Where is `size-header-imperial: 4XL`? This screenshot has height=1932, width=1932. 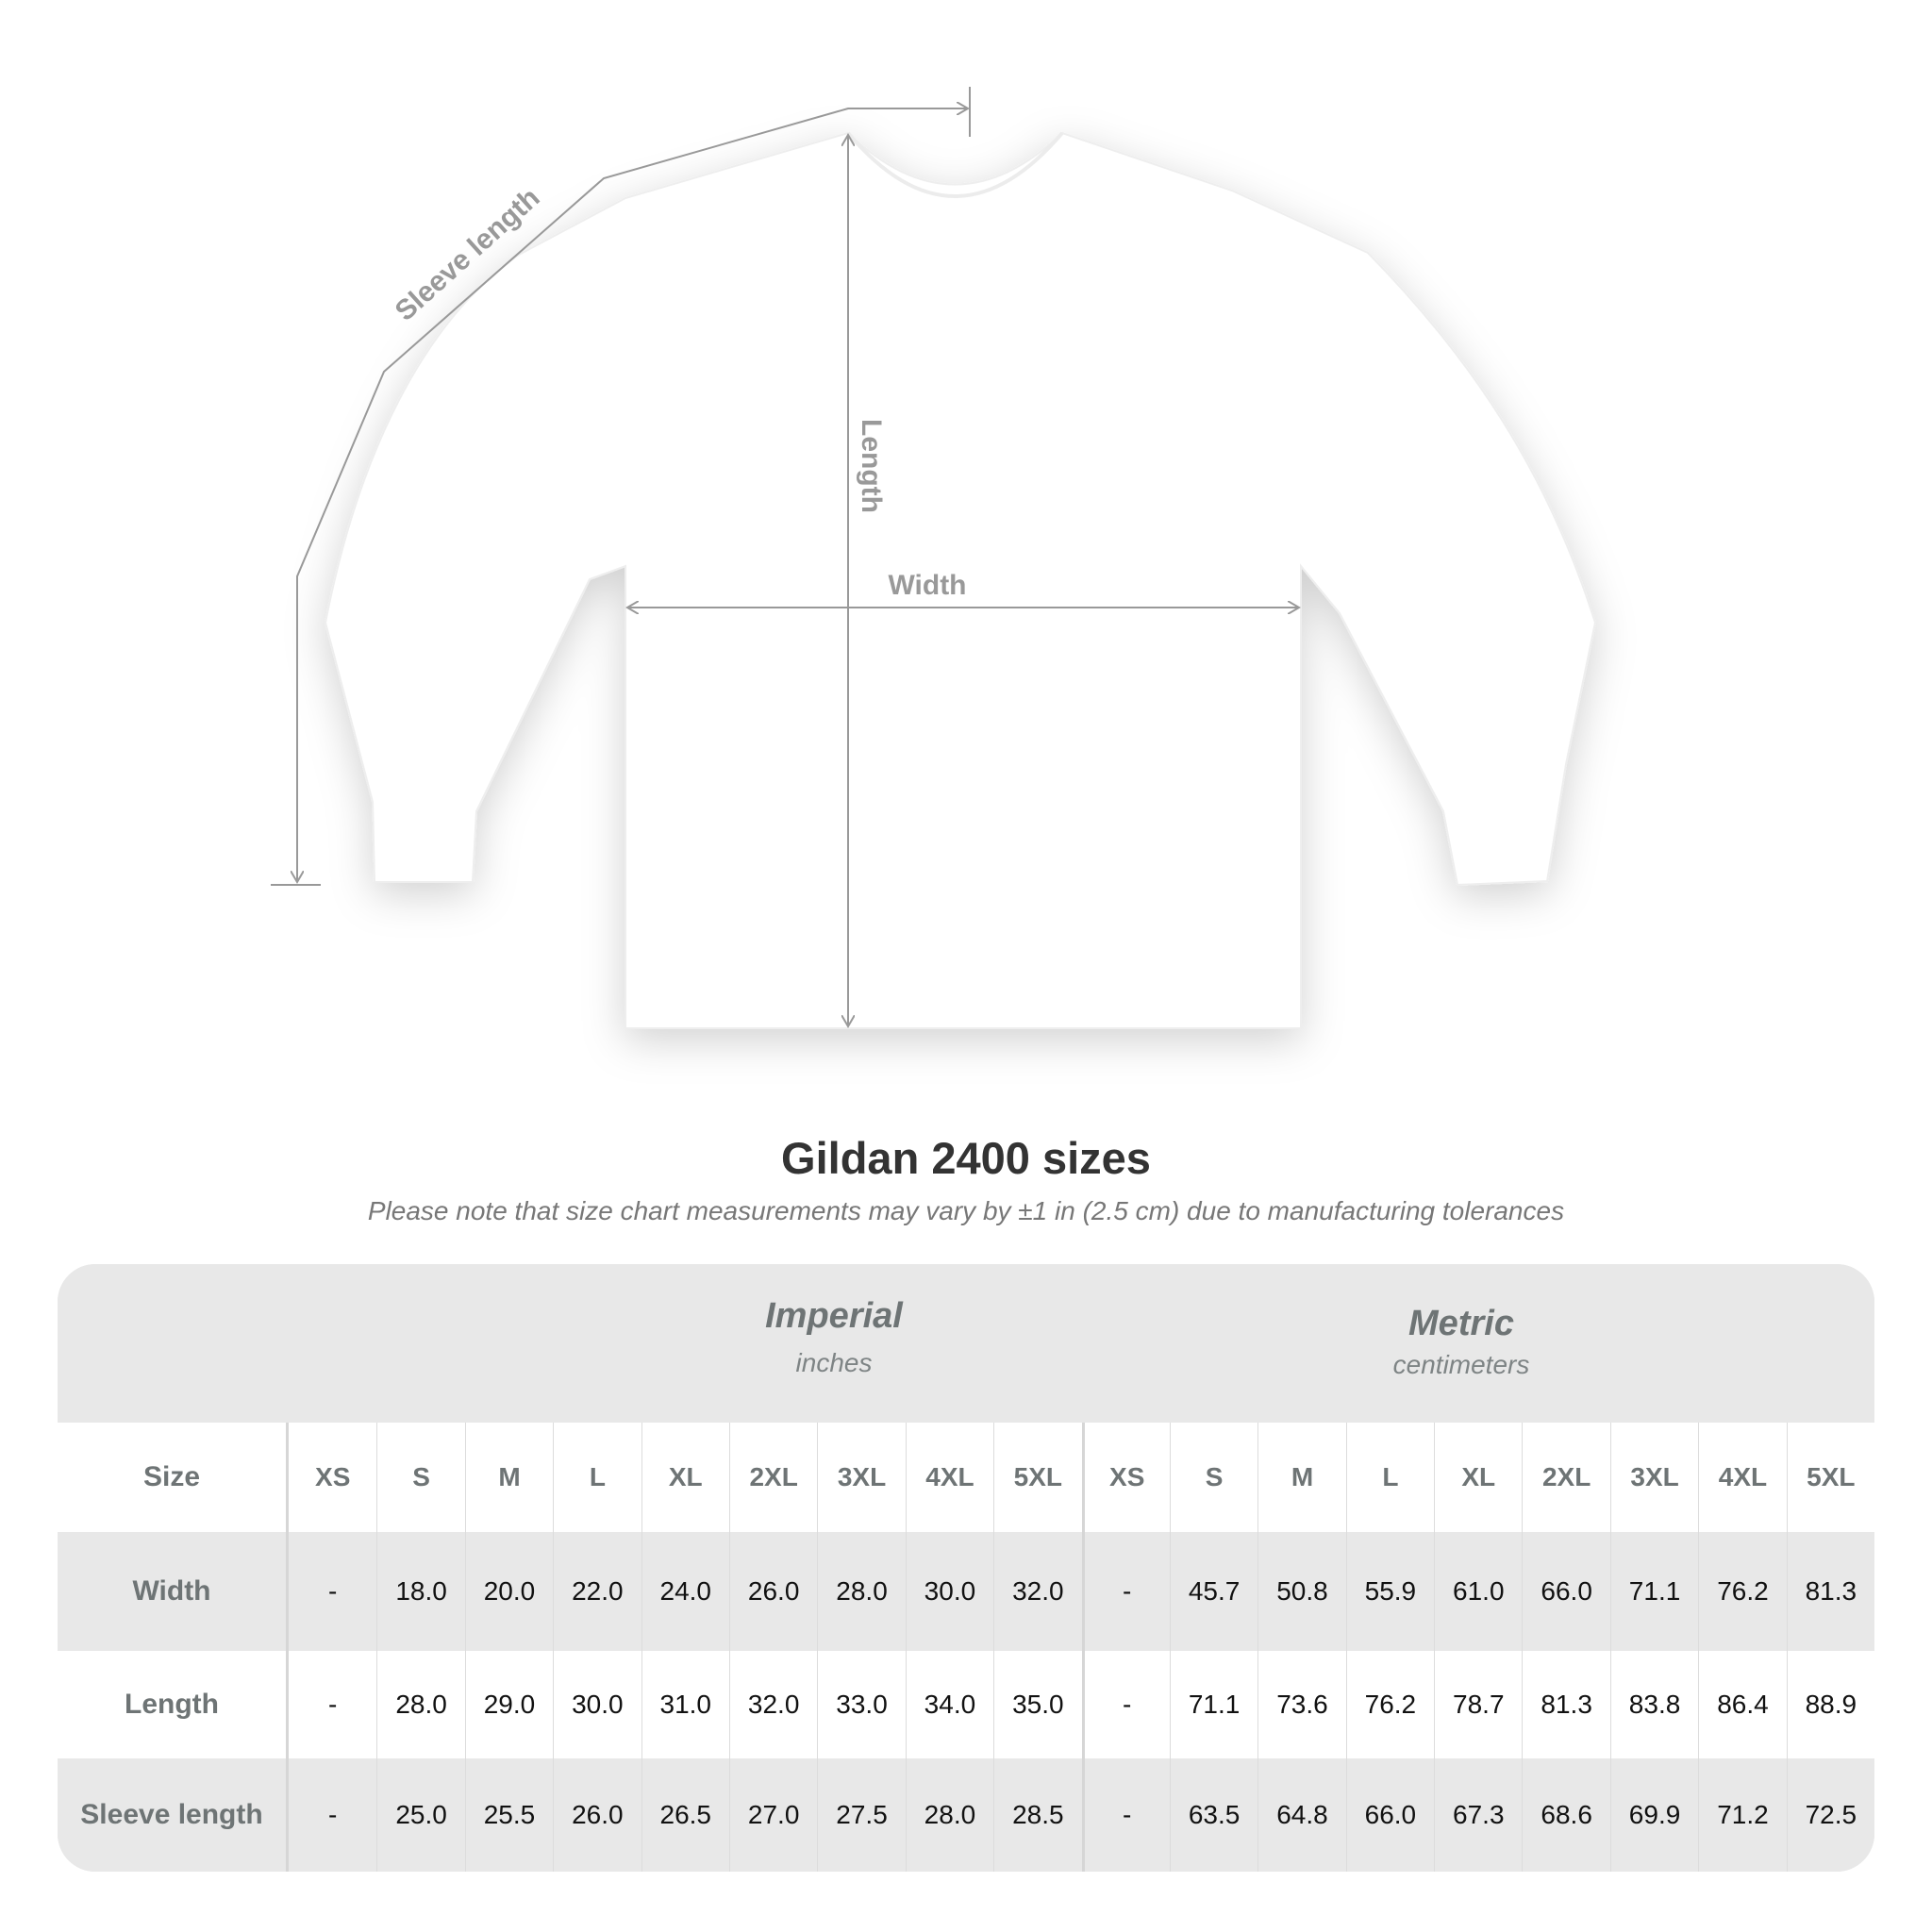
size-header-imperial: 4XL is located at coordinates (949, 1478).